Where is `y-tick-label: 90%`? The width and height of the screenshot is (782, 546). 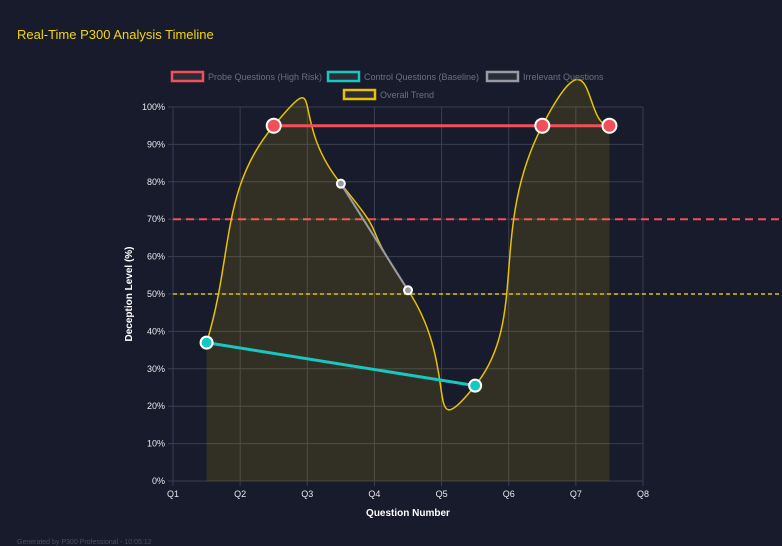
y-tick-label: 90% is located at coordinates (156, 144).